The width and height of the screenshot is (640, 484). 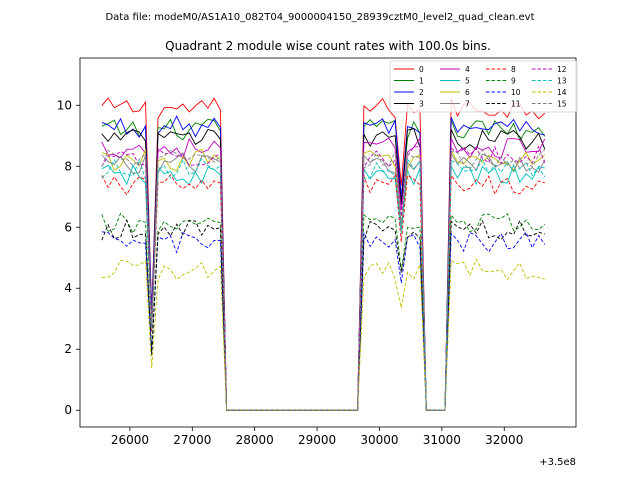 What do you see at coordinates (379, 440) in the screenshot?
I see `x-tick-label: 30000` at bounding box center [379, 440].